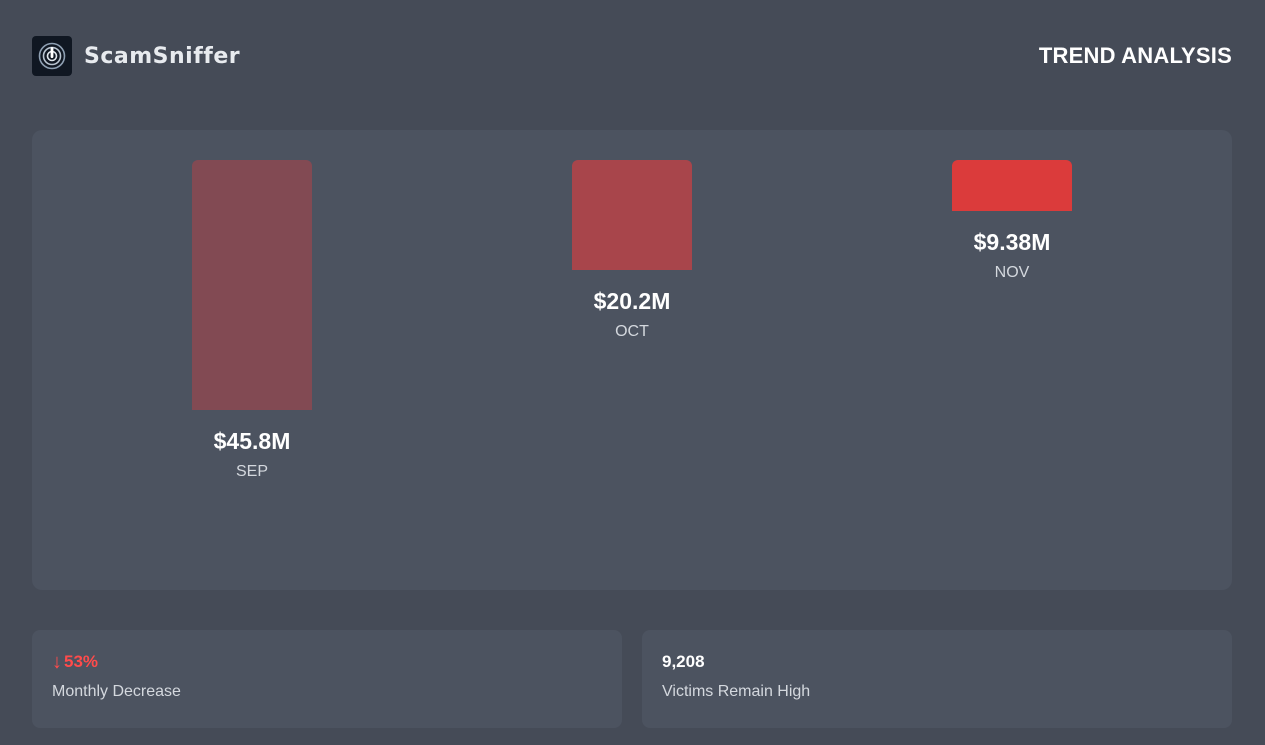 The width and height of the screenshot is (1265, 745). Describe the element at coordinates (252, 285) in the screenshot. I see `bar-sep` at that location.